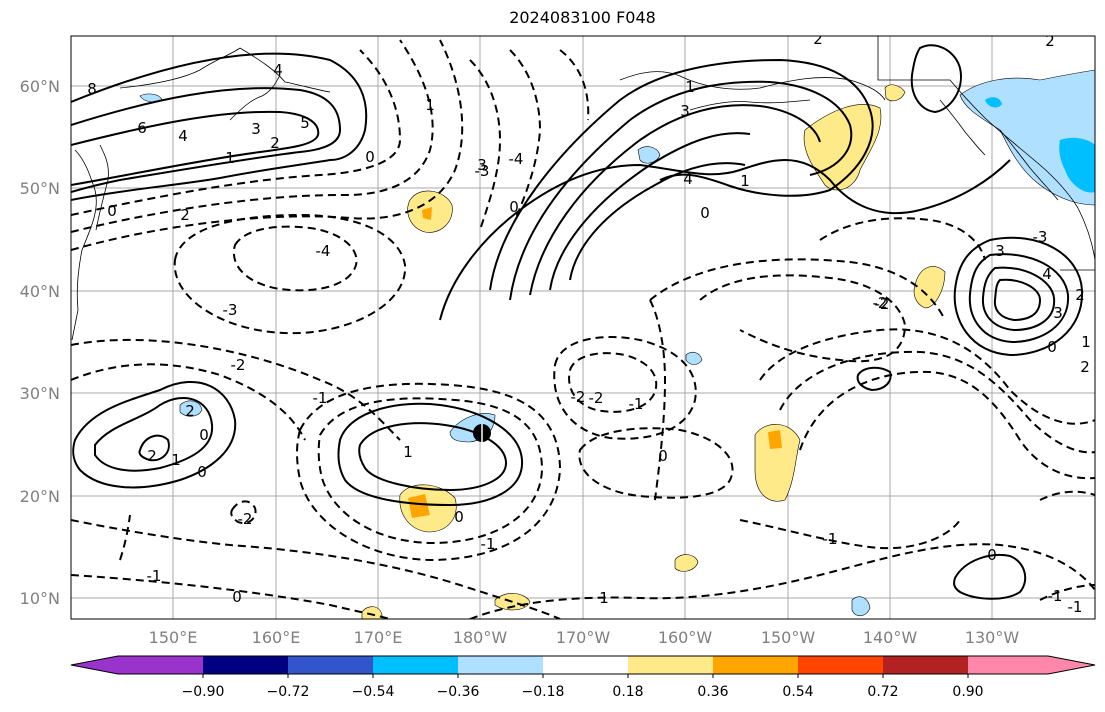  What do you see at coordinates (585, 676) in the screenshot?
I see `colorbar-ticks` at bounding box center [585, 676].